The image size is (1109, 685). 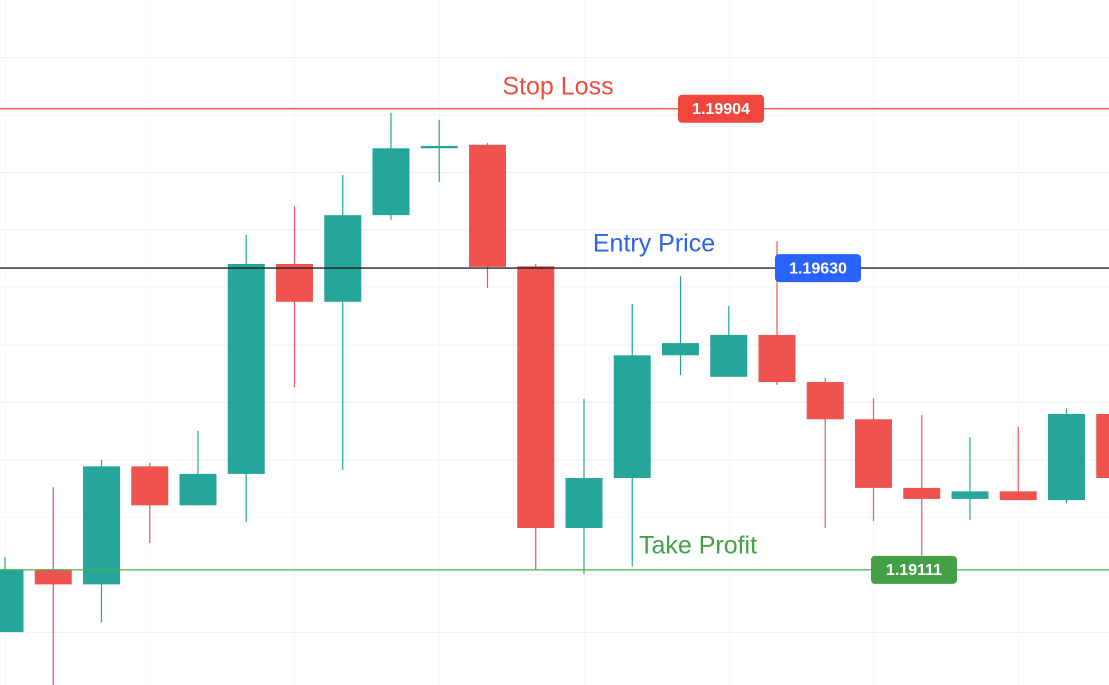 I want to click on price-badge: 1.19630, so click(x=818, y=268).